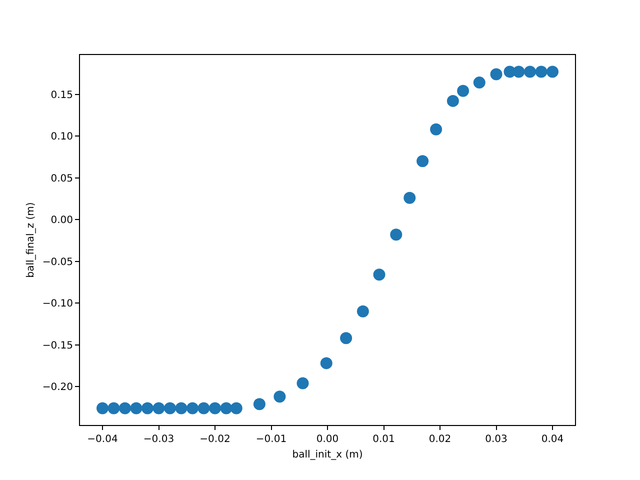  Describe the element at coordinates (61, 95) in the screenshot. I see `y-tick-label: 0.15` at that location.